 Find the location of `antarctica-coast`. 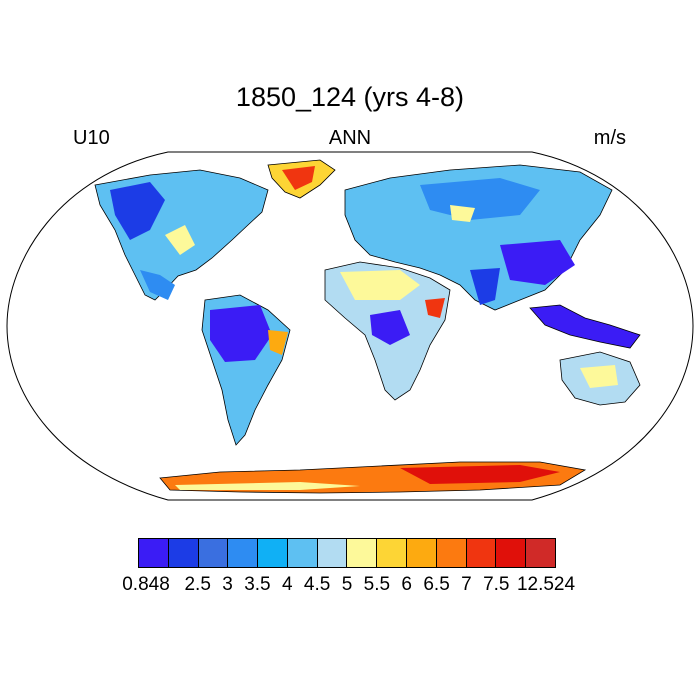

antarctica-coast is located at coordinates (267, 486).